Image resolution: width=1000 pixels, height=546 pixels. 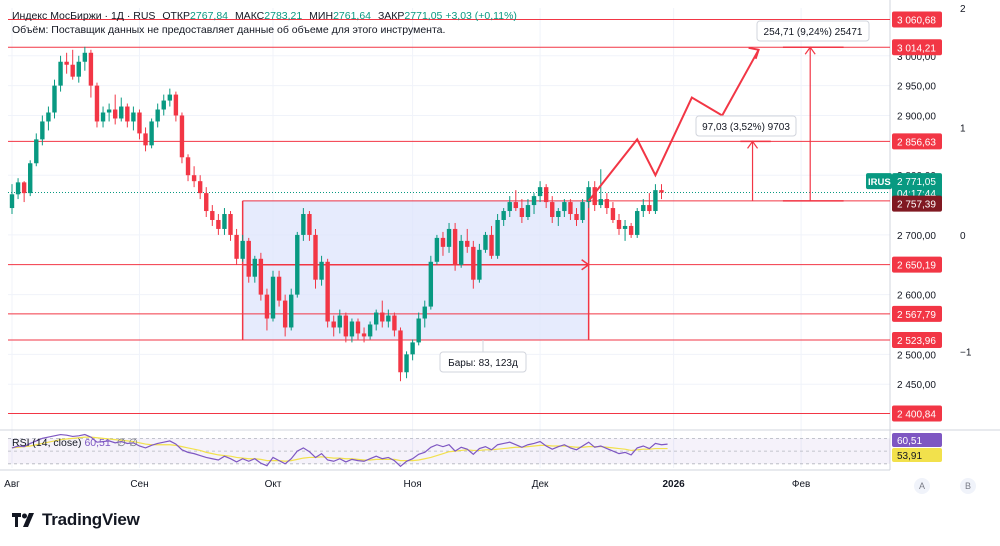 What do you see at coordinates (12, 484) in the screenshot?
I see `time-tick-label: Авг` at bounding box center [12, 484].